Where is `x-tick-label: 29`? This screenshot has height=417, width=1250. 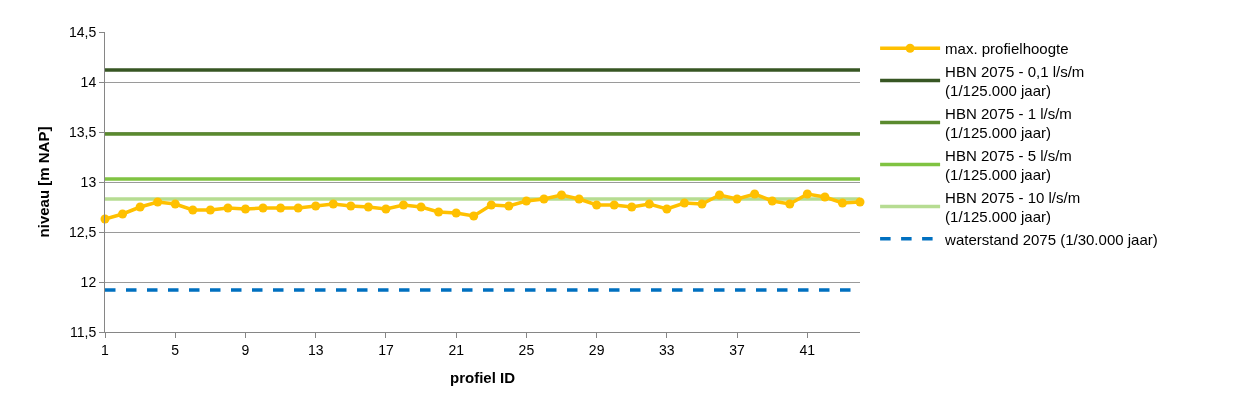 x-tick-label: 29 is located at coordinates (596, 349).